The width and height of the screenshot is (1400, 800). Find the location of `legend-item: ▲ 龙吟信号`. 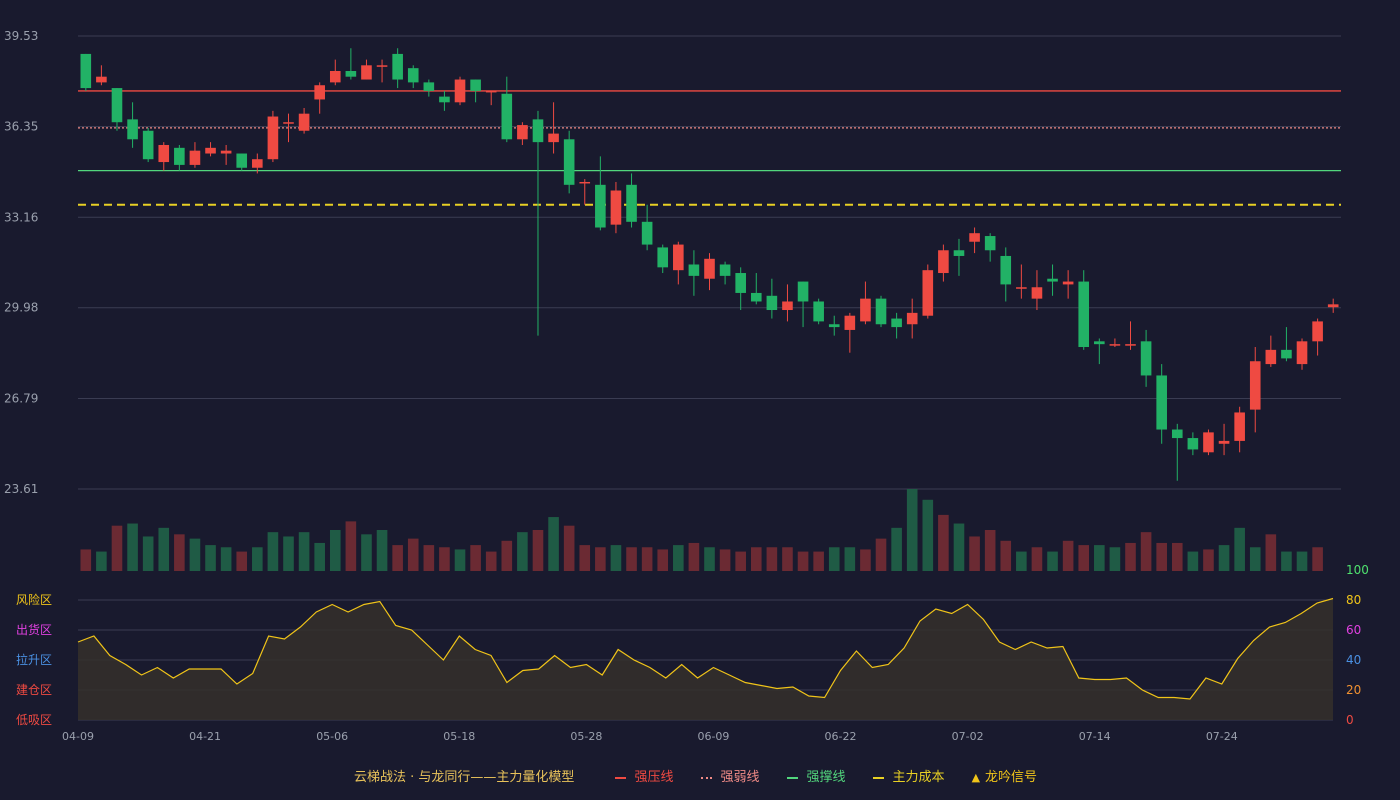

legend-item: ▲ 龙吟信号 is located at coordinates (1000, 775).